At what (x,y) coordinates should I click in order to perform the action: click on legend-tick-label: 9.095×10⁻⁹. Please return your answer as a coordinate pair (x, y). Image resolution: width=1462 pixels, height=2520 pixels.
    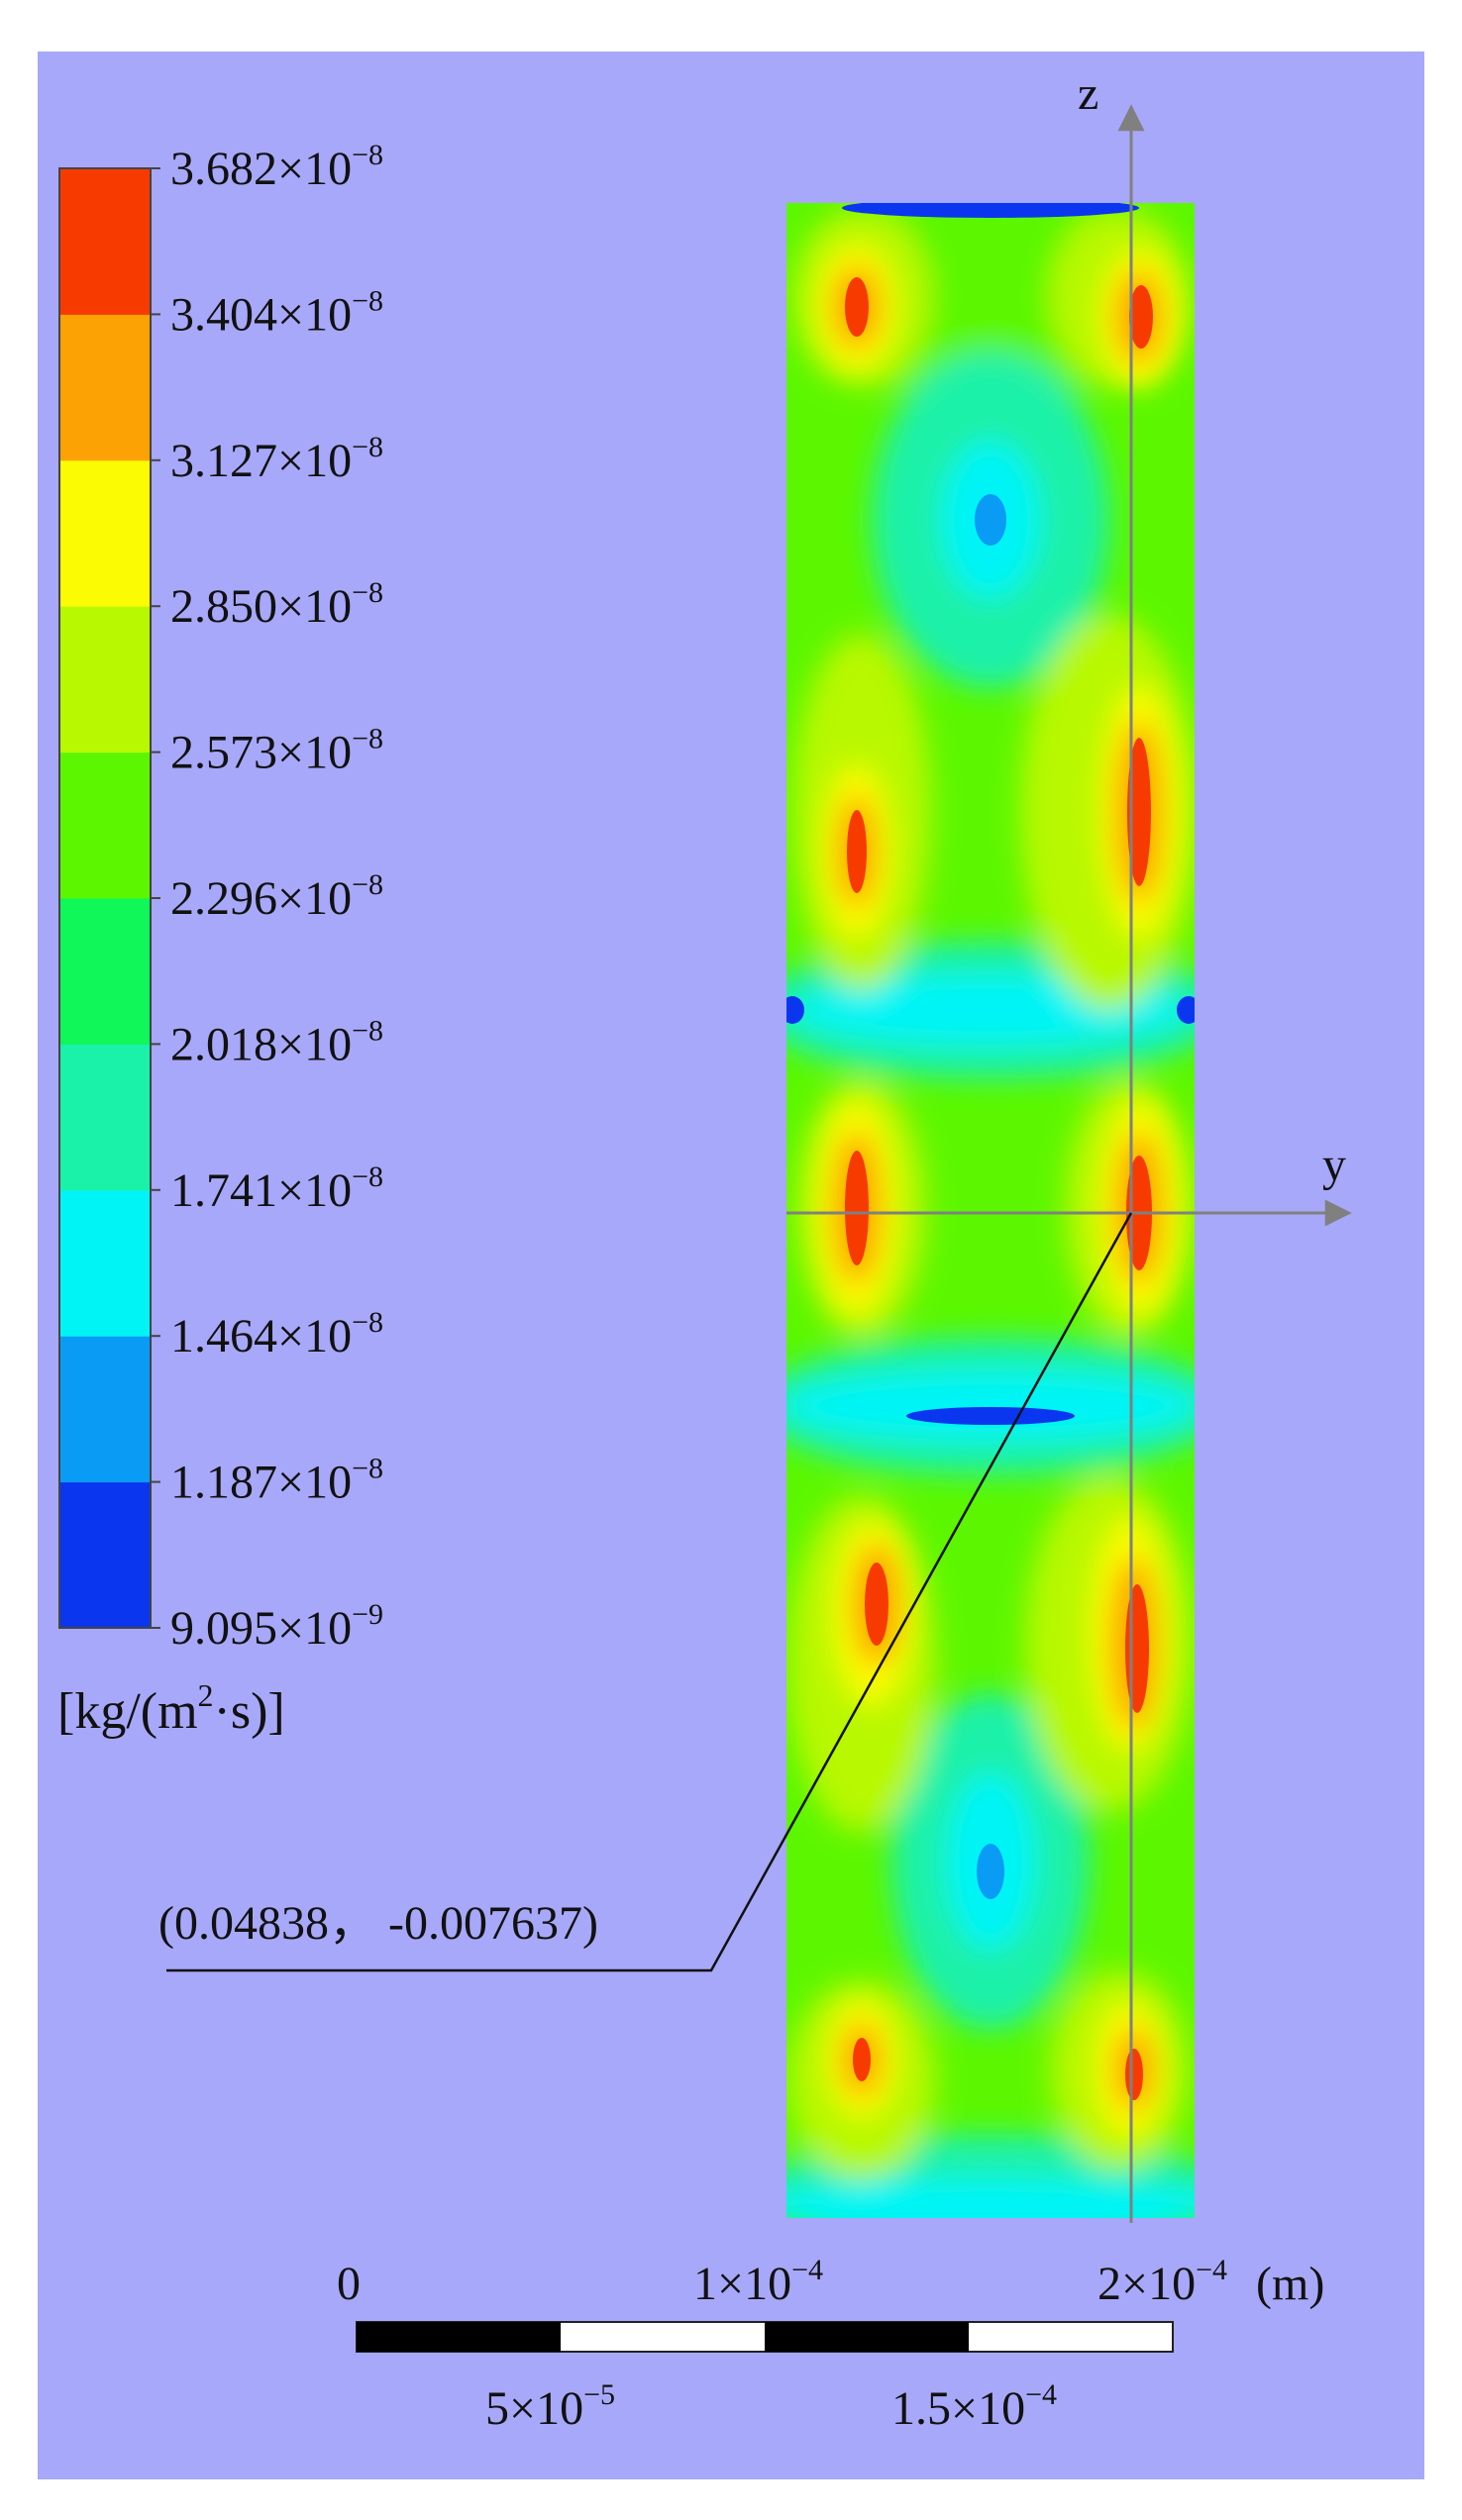
    Looking at the image, I should click on (276, 1626).